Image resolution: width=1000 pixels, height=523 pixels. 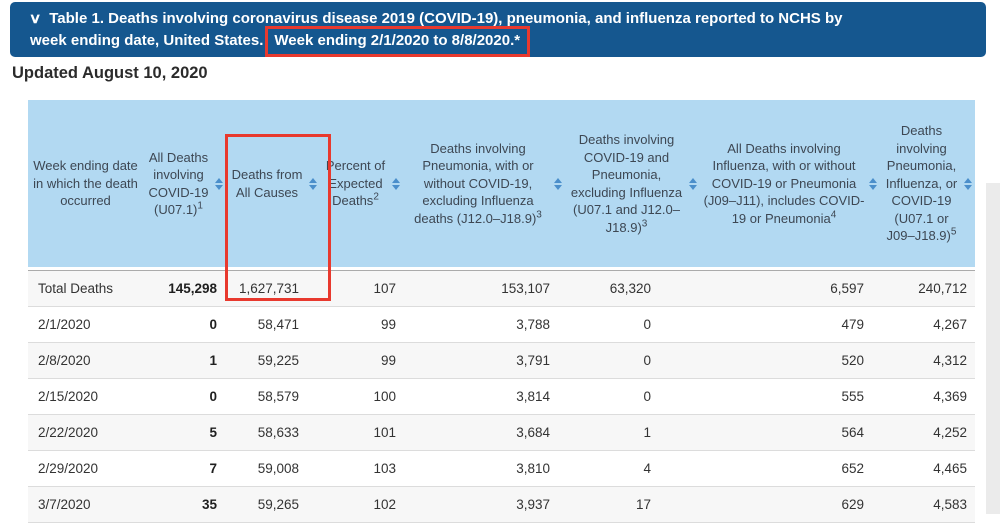 What do you see at coordinates (950, 396) in the screenshot?
I see `cell: 4,369` at bounding box center [950, 396].